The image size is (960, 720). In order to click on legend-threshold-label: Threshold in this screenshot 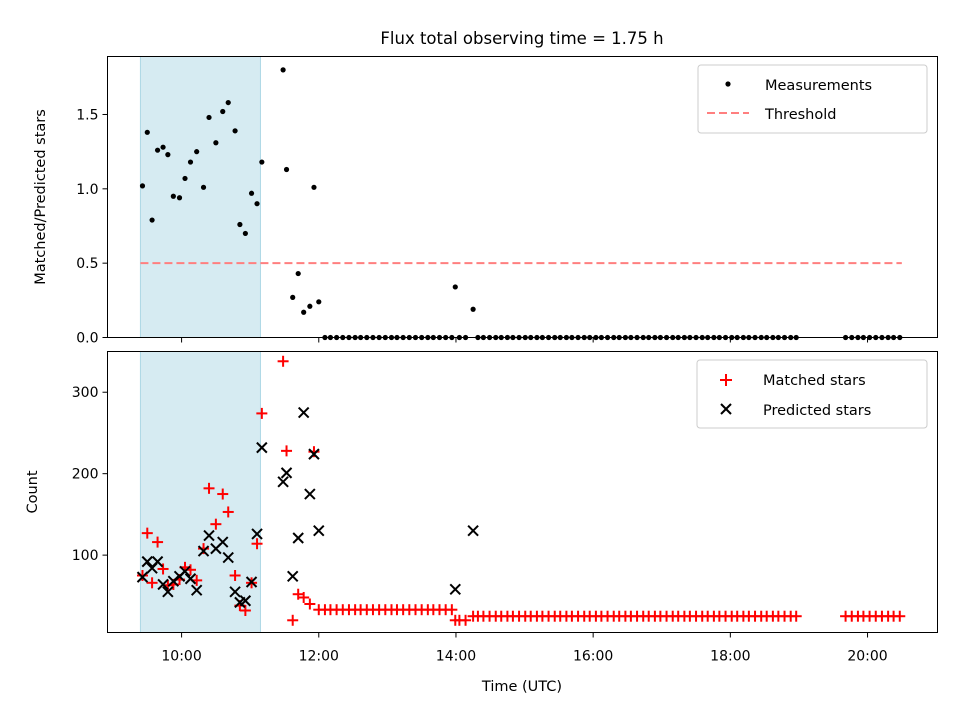, I will do `click(800, 115)`.